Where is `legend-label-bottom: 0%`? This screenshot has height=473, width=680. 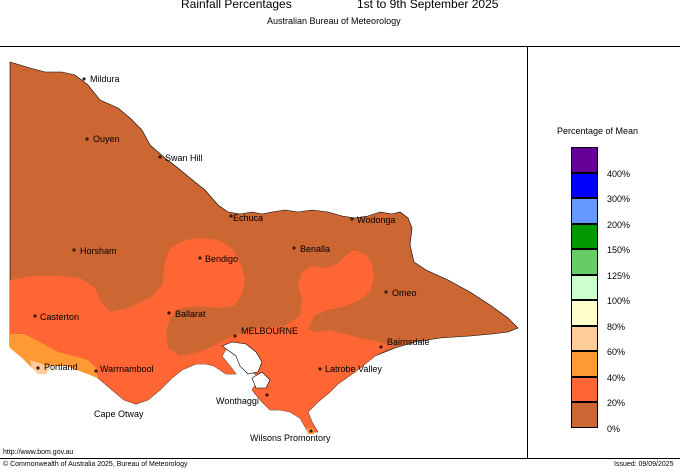
legend-label-bottom: 0% is located at coordinates (614, 428).